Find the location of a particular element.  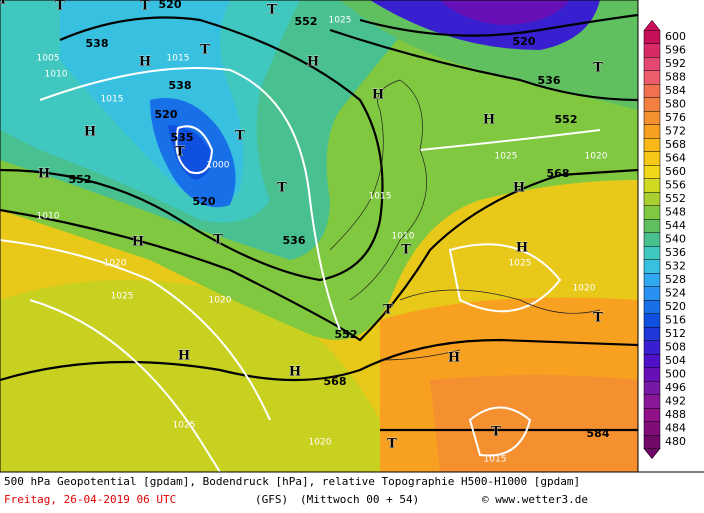

geopotential-label: 584 is located at coordinates (598, 433).